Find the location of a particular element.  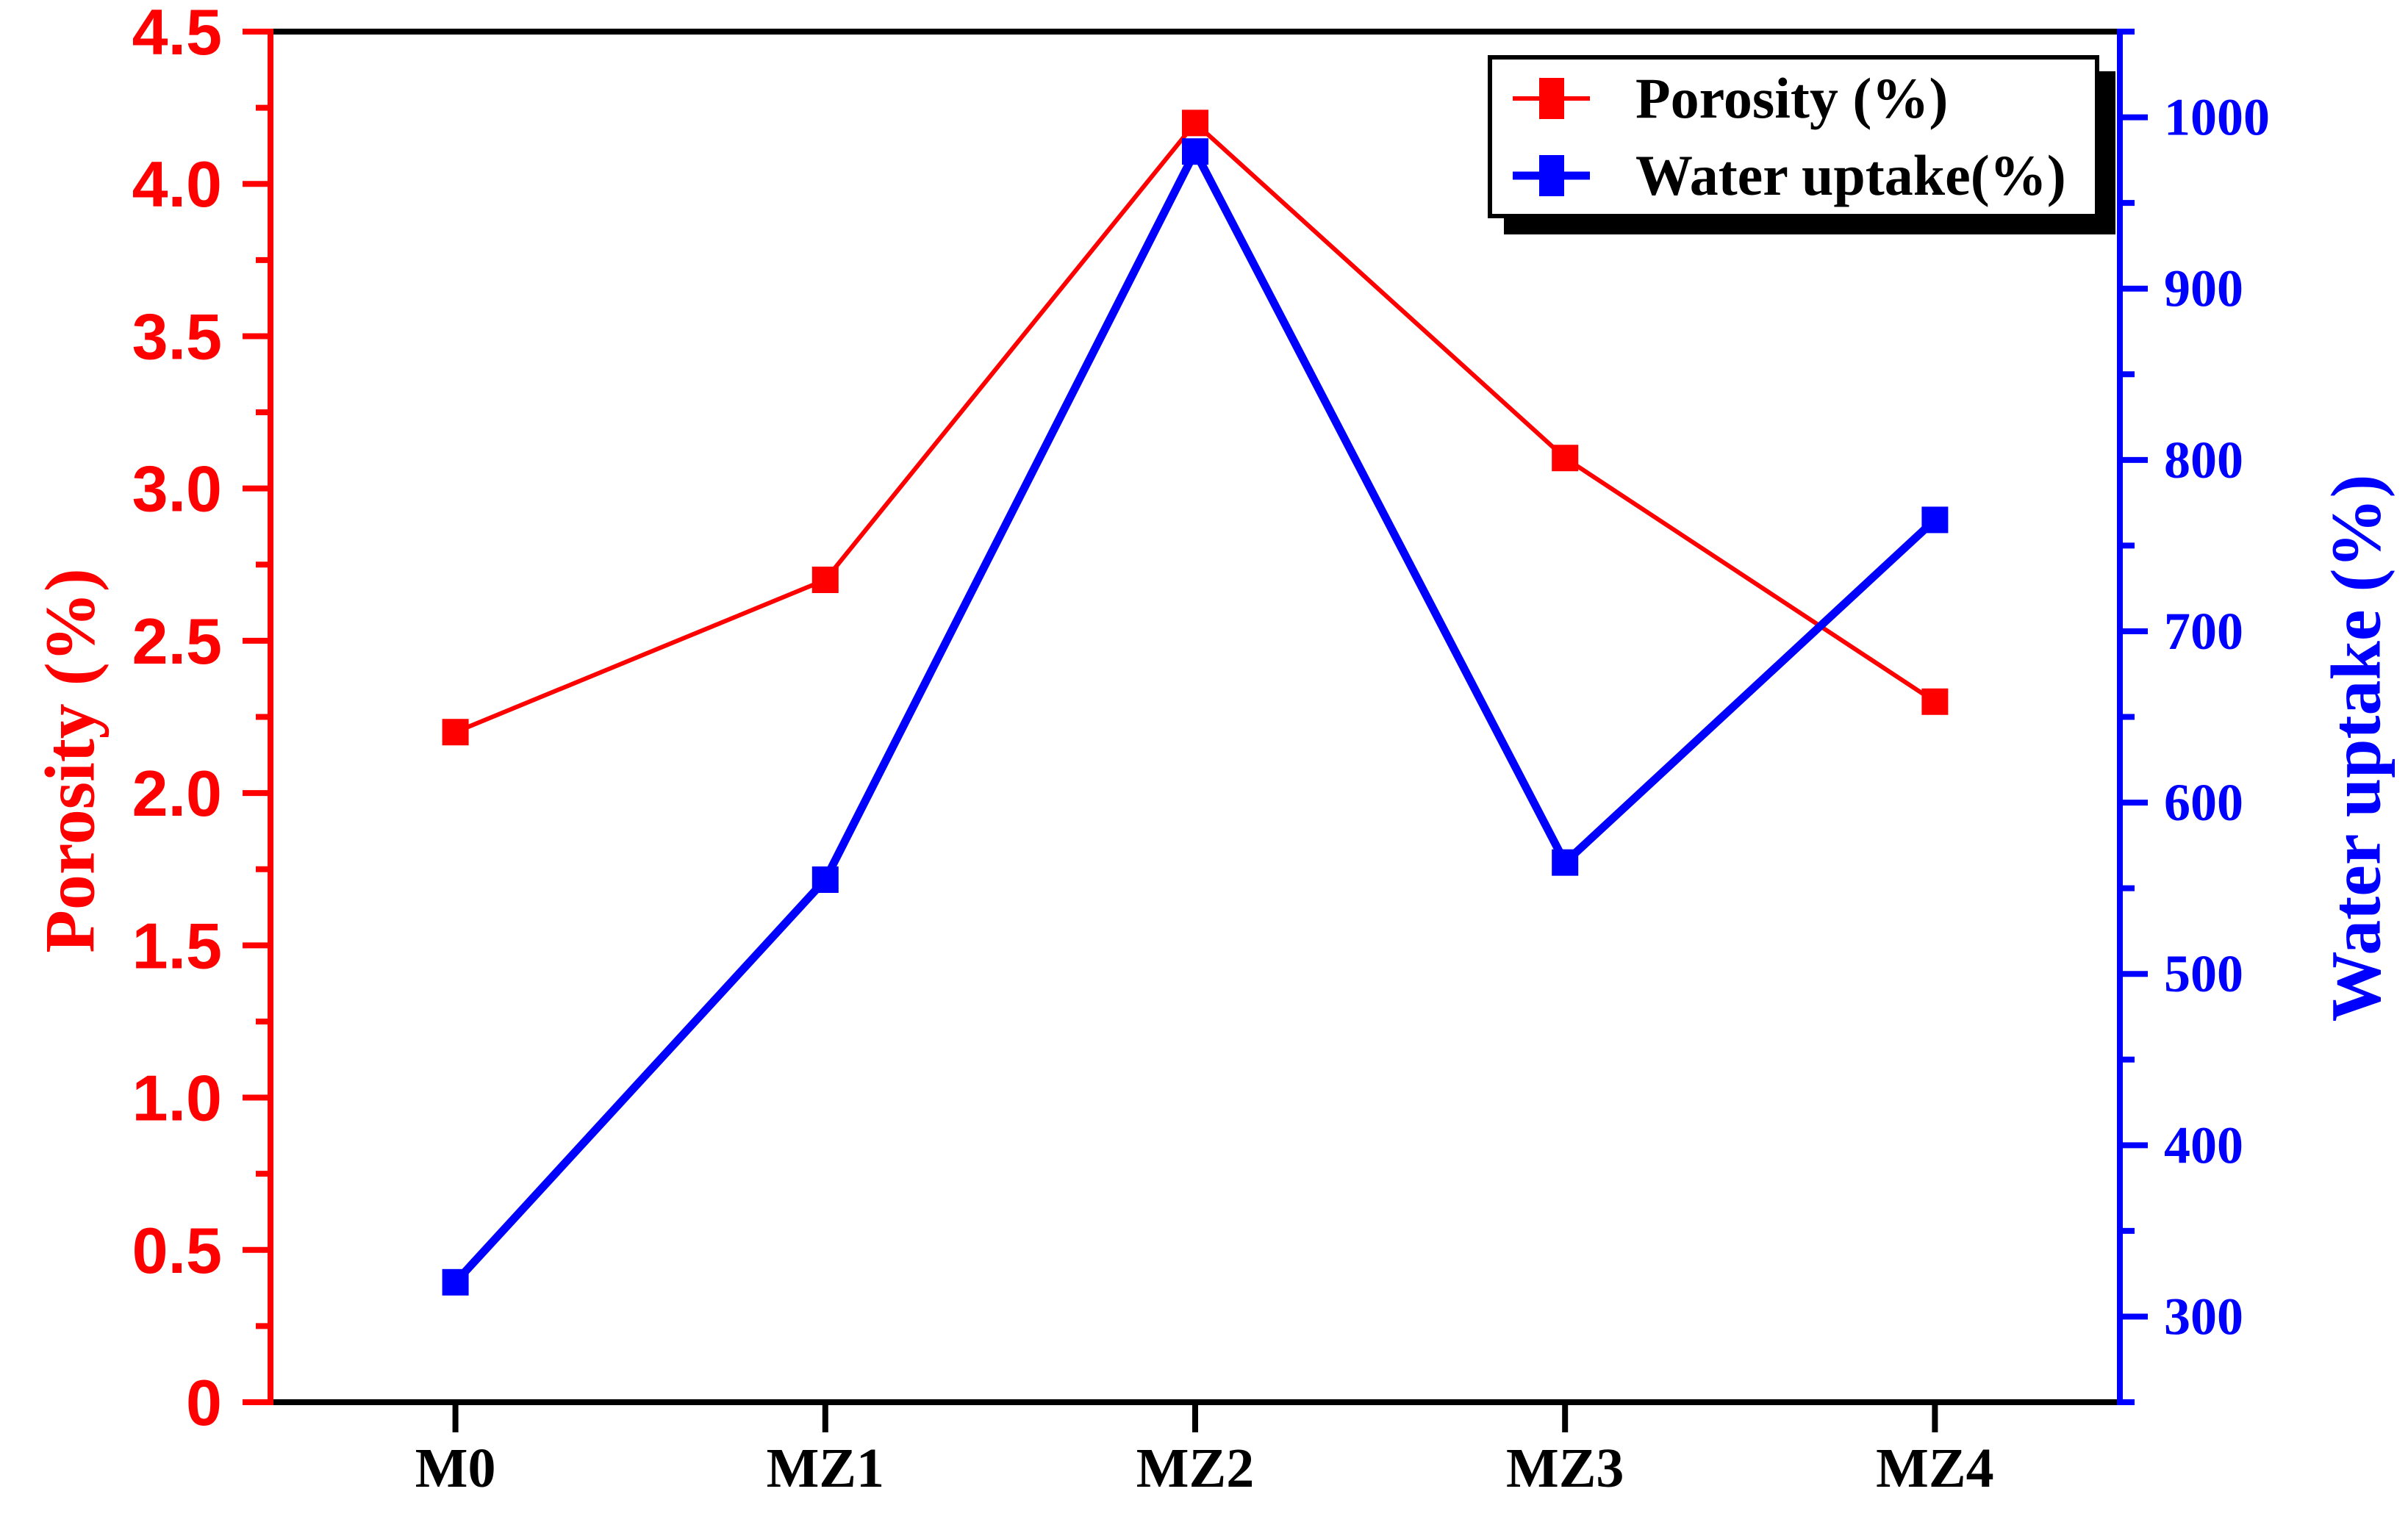

porosity-legend-marker is located at coordinates (1551, 98).